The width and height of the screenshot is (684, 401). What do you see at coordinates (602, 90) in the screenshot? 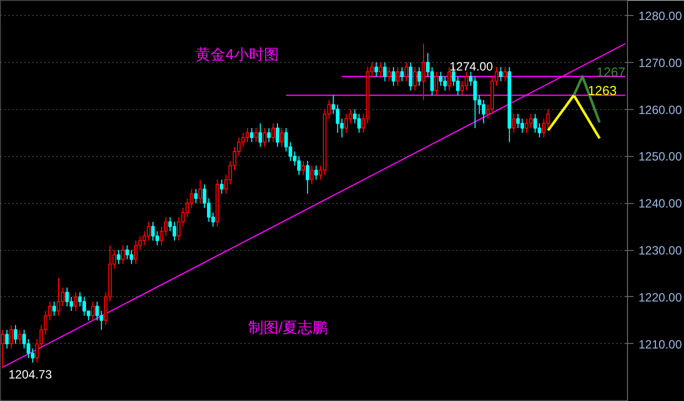
I see `series-label: 1263` at bounding box center [602, 90].